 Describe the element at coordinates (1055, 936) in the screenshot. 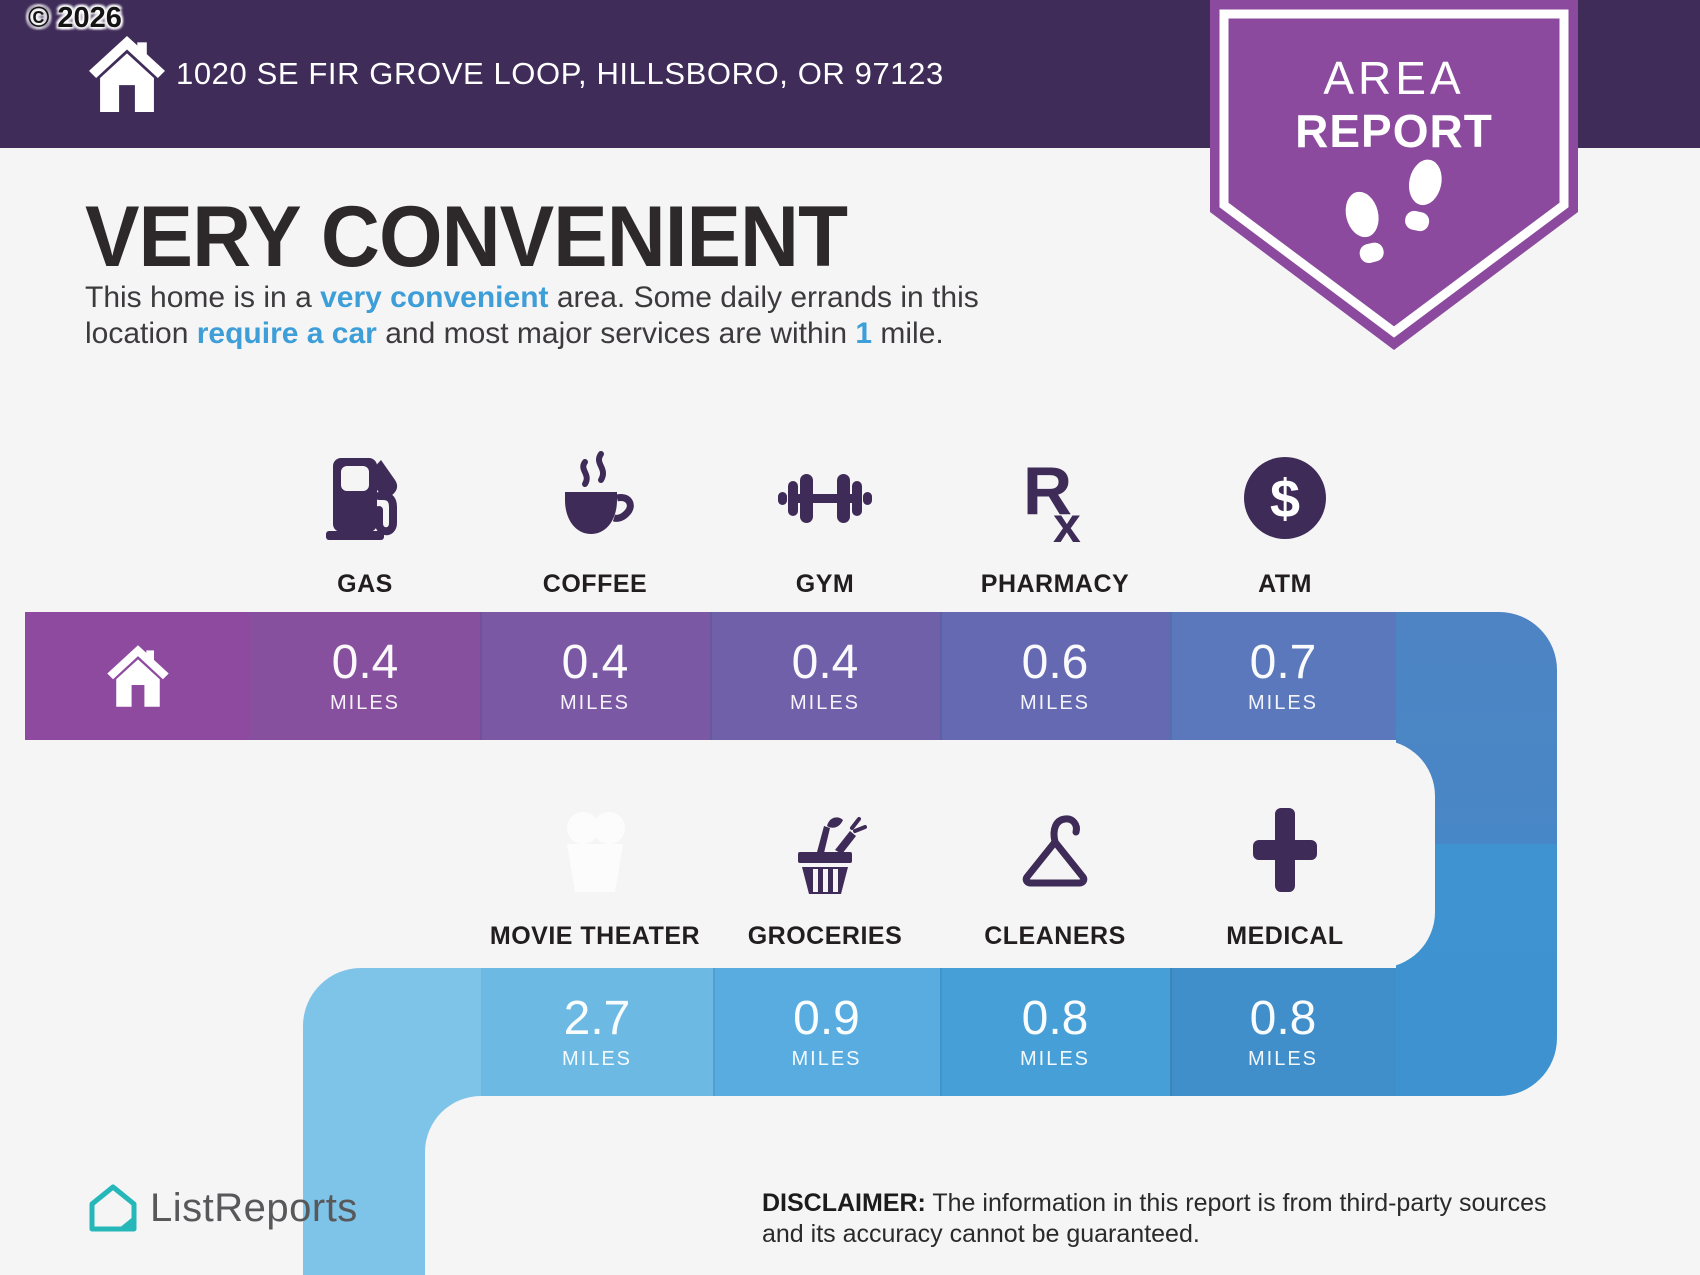

I see `amenity-label: CLEANERS` at that location.